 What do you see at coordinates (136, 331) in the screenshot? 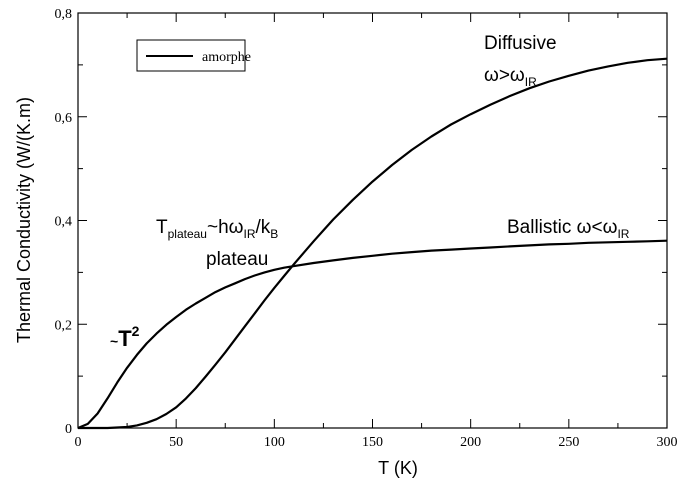
I see `tsq-exp: 2` at bounding box center [136, 331].